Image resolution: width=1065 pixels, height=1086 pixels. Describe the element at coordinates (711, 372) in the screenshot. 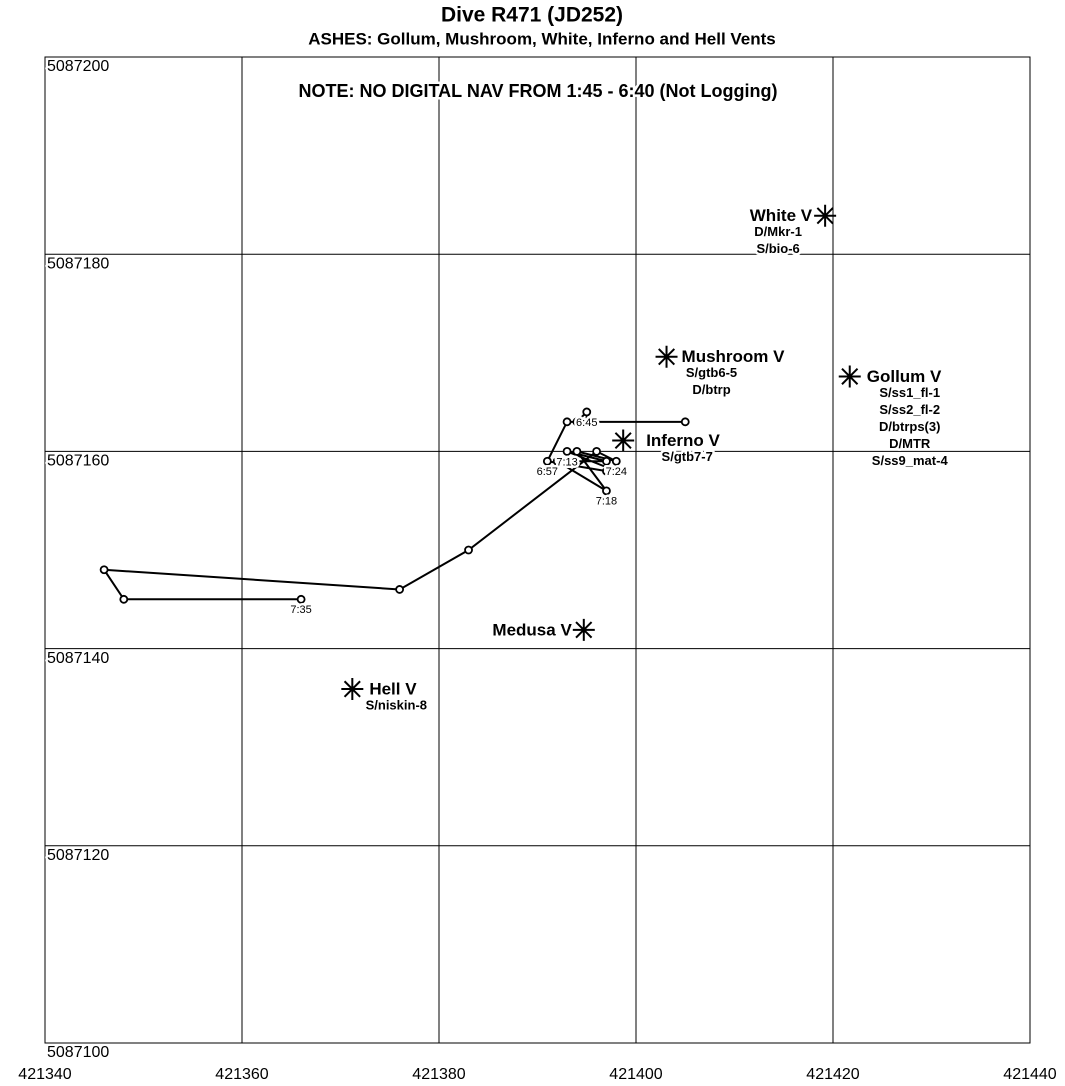

I see `vent-sample: S/gtb6-5` at that location.